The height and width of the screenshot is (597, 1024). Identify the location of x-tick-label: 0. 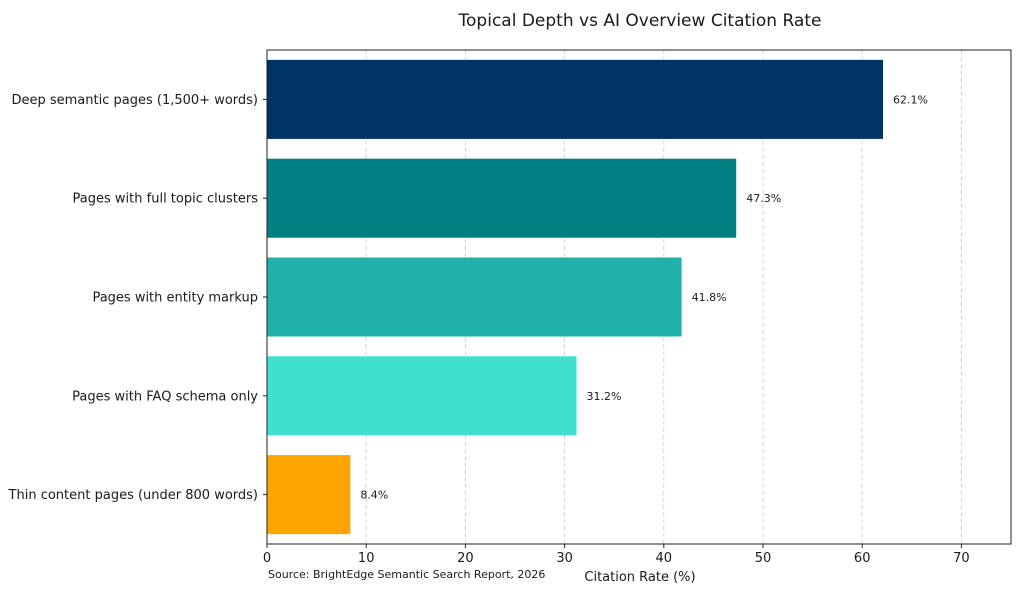
(267, 558).